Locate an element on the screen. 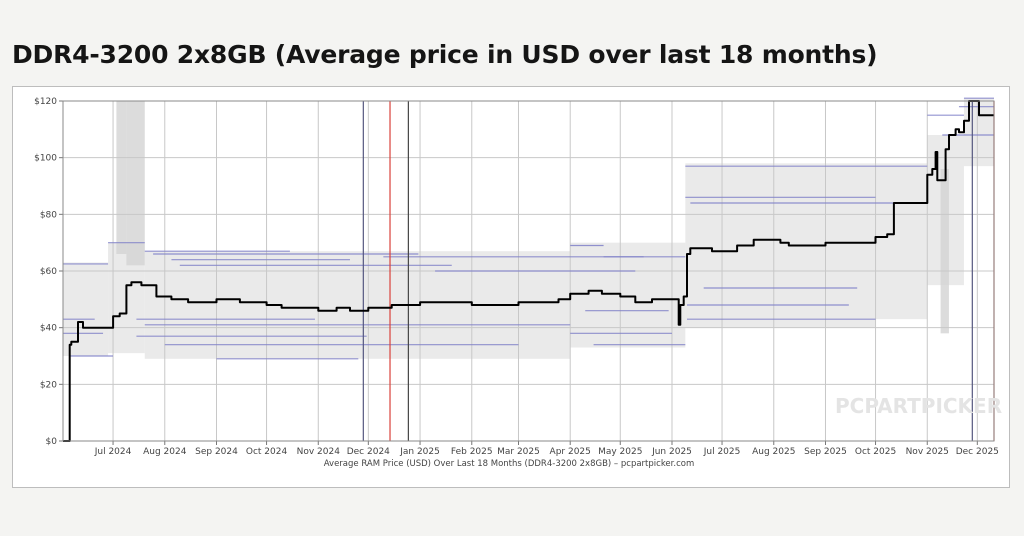 This screenshot has height=536, width=1024. x-tick-label: Dec 2025 is located at coordinates (977, 452).